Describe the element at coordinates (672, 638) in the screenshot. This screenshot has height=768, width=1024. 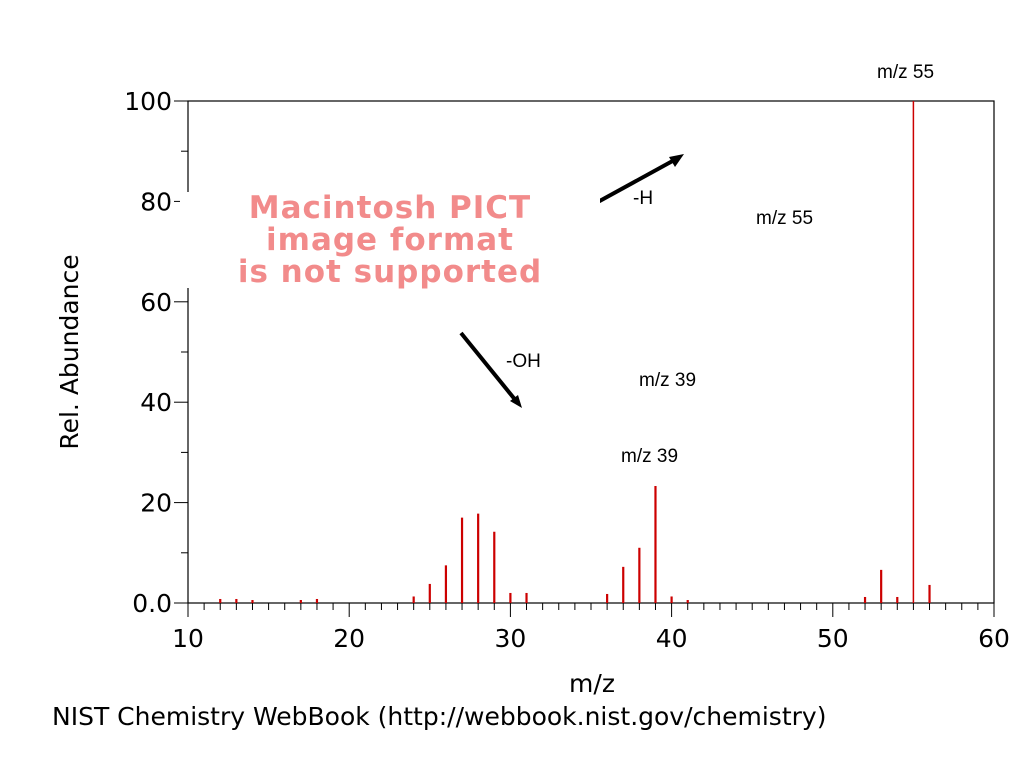
I see `x-tick-label: 40` at that location.